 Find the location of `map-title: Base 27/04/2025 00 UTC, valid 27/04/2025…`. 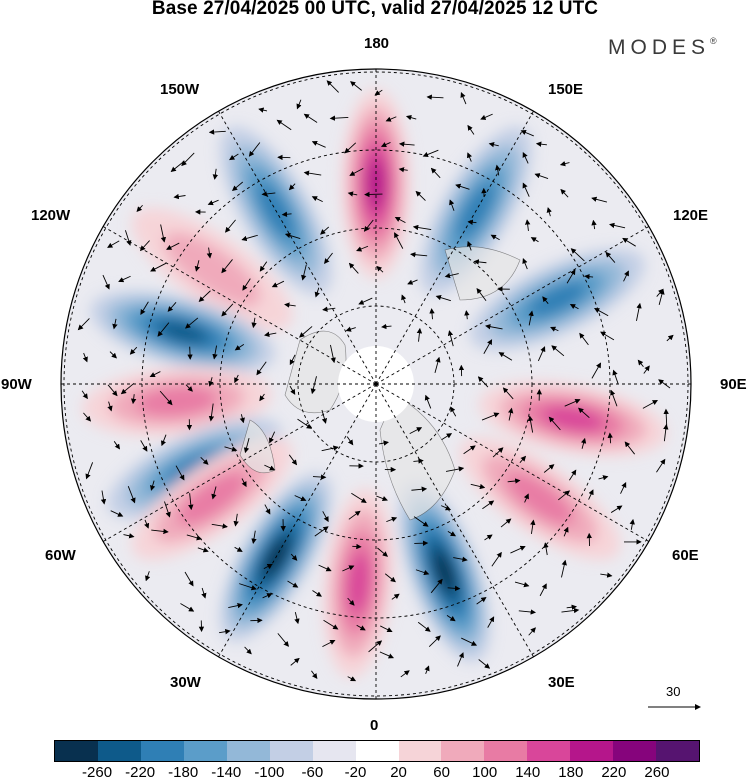

map-title: Base 27/04/2025 00 UTC, valid 27/04/2025… is located at coordinates (375, 9).